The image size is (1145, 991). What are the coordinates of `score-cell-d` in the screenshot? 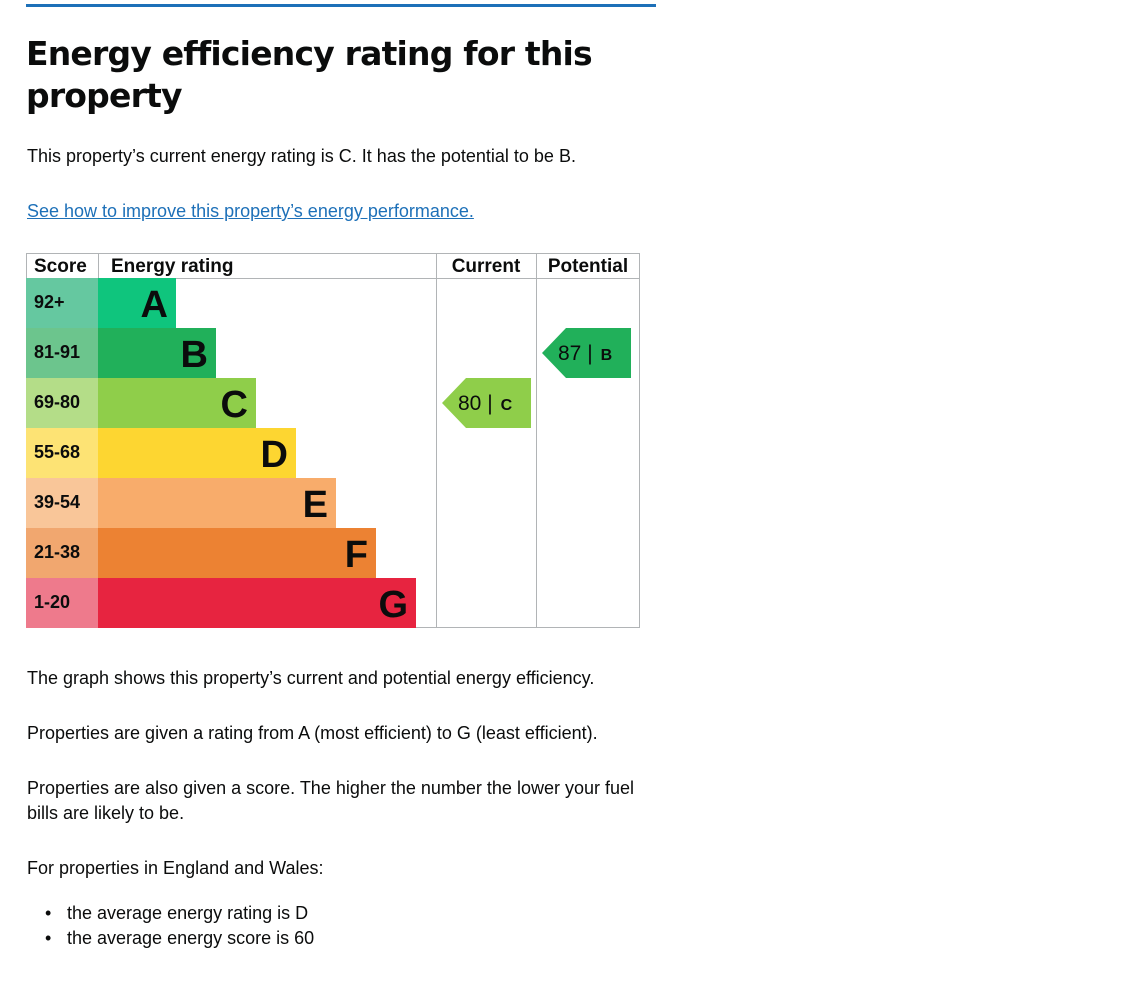 It's located at (62, 453).